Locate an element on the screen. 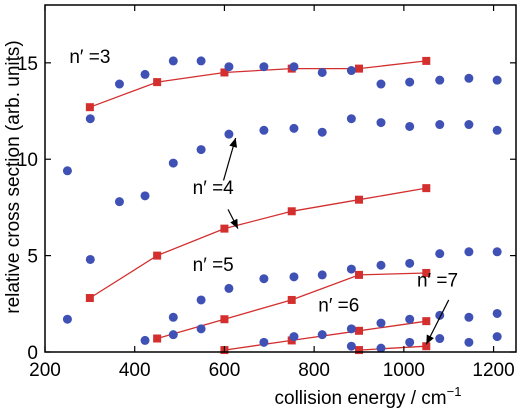 The height and width of the screenshot is (414, 520). y-tick-label: 5 is located at coordinates (32, 257).